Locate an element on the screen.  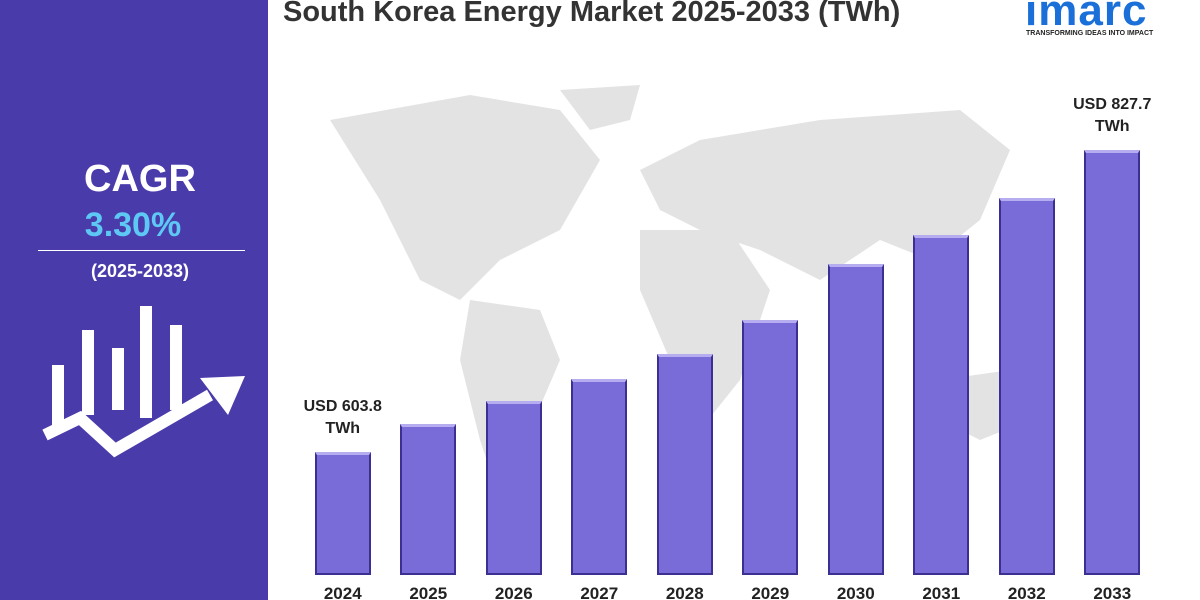
logo-tagline: TRANSFORMING IDEAS INTO IMPACT is located at coordinates (1090, 33).